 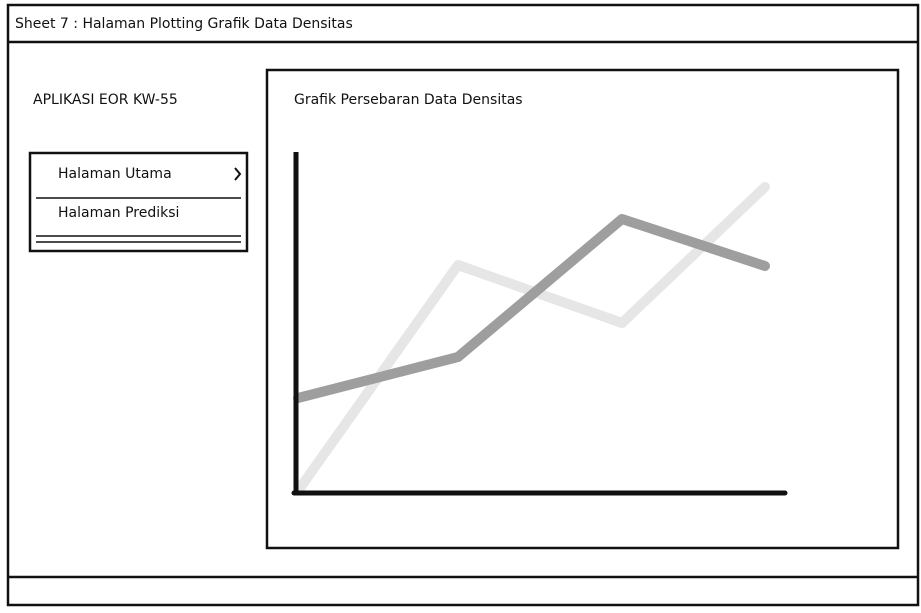 I want to click on menu-item: Halaman Utama, so click(x=150, y=174).